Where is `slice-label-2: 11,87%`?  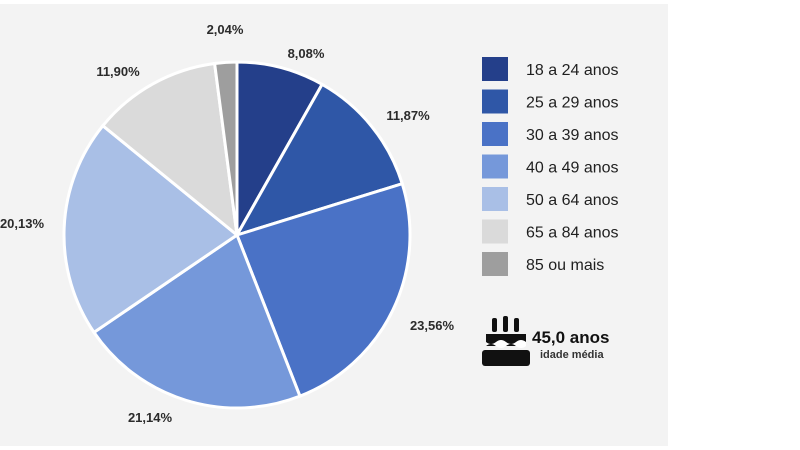
slice-label-2: 11,87% is located at coordinates (408, 115).